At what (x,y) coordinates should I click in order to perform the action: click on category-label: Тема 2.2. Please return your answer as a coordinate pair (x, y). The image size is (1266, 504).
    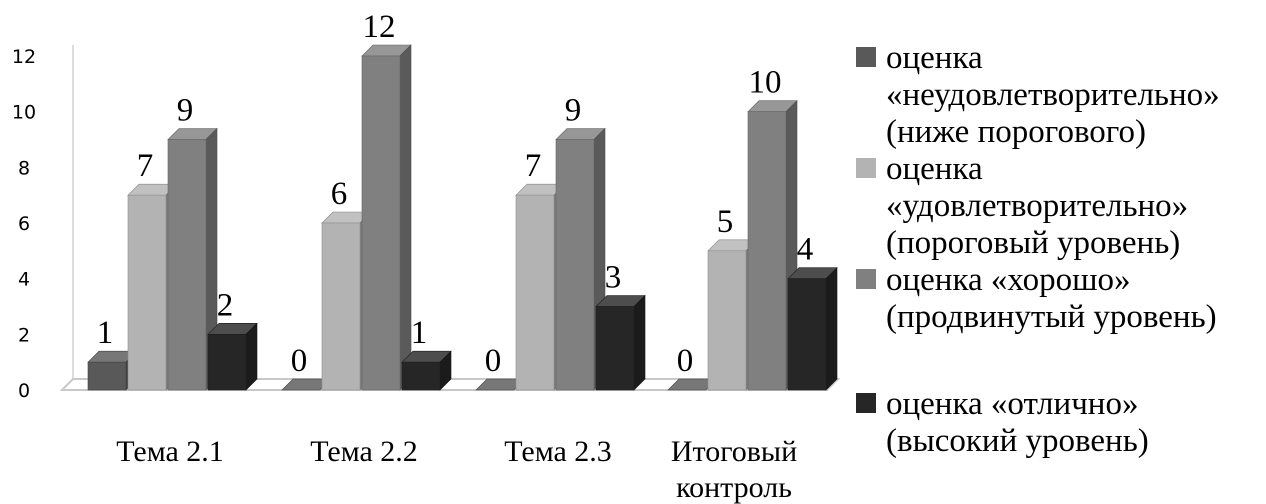
    Looking at the image, I should click on (364, 451).